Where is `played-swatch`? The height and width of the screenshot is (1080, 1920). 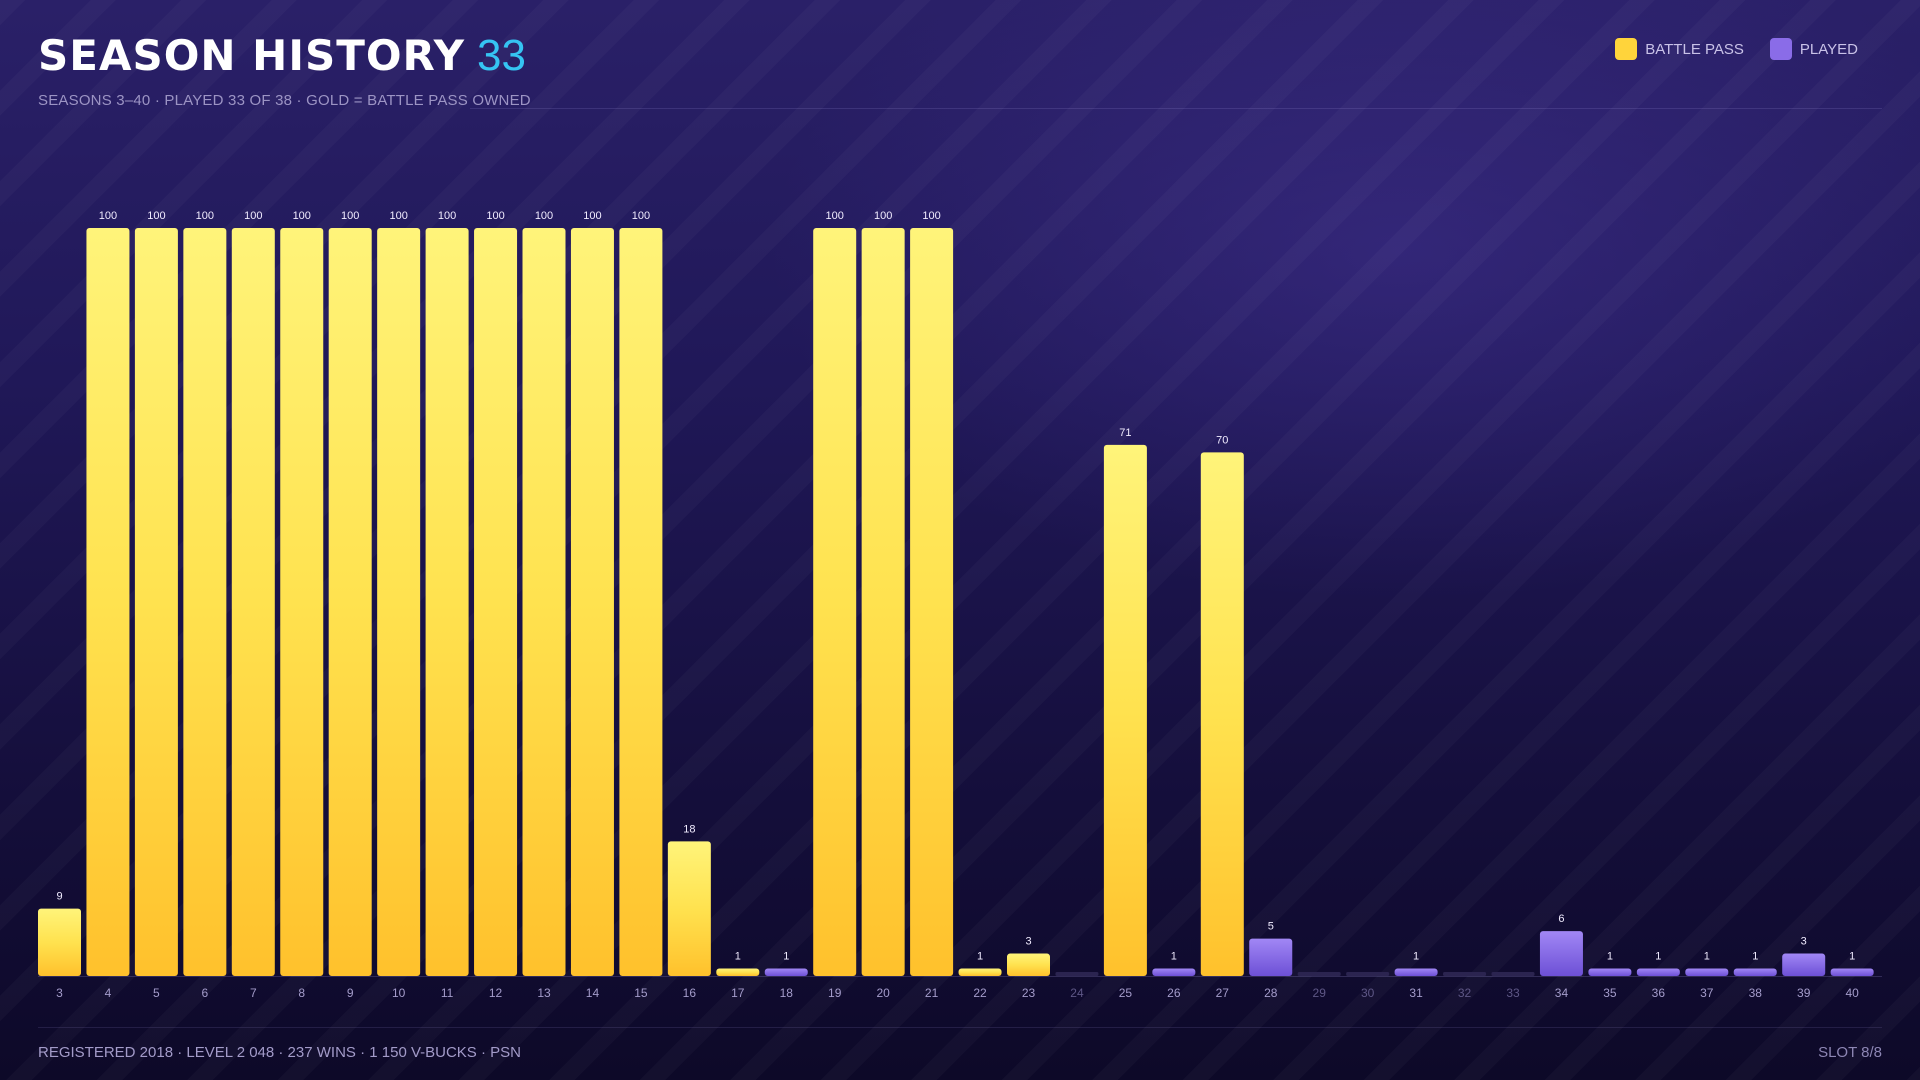 played-swatch is located at coordinates (1780, 49).